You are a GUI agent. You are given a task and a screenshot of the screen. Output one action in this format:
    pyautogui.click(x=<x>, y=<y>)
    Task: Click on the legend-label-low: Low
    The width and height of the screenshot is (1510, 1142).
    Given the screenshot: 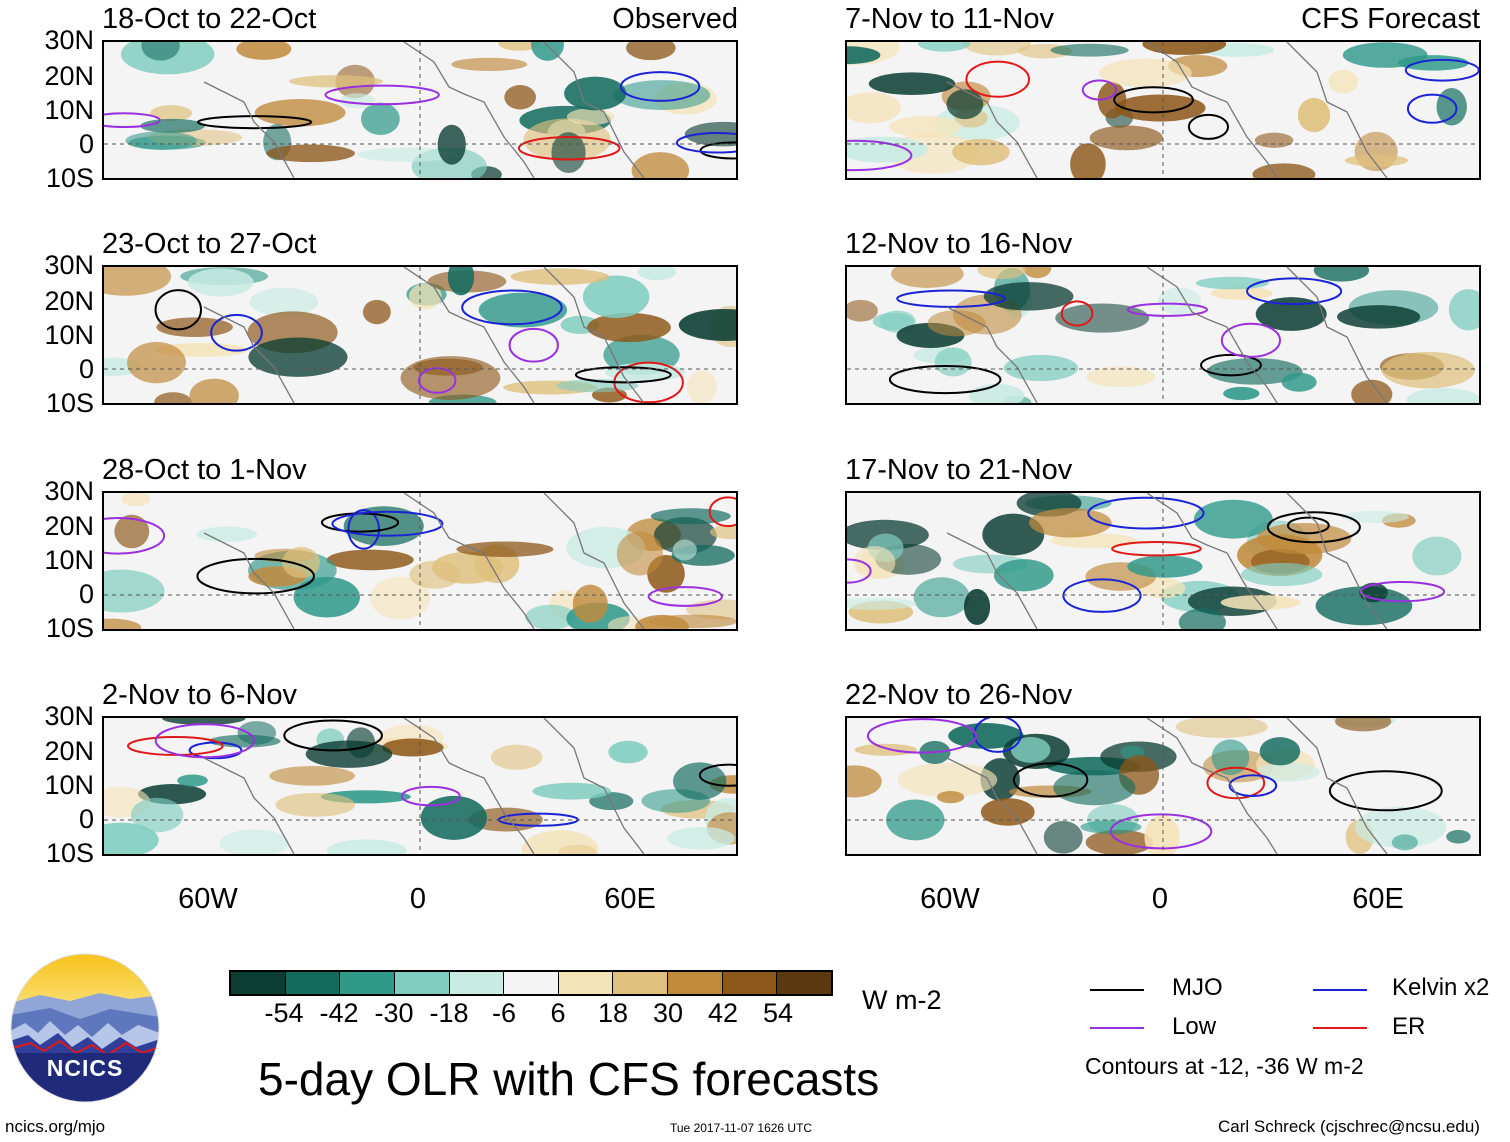 What is the action you would take?
    pyautogui.click(x=1194, y=1026)
    